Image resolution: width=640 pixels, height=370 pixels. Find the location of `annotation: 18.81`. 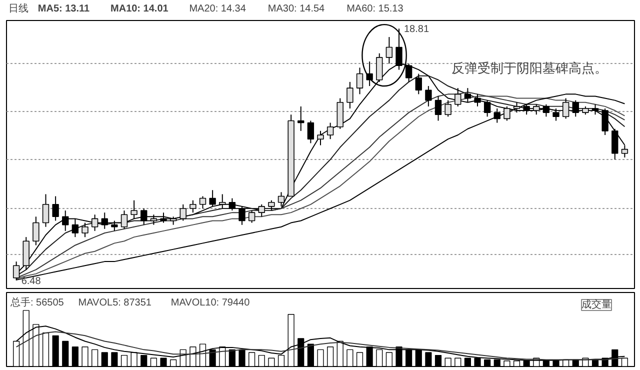

annotation: 18.81 is located at coordinates (417, 30).